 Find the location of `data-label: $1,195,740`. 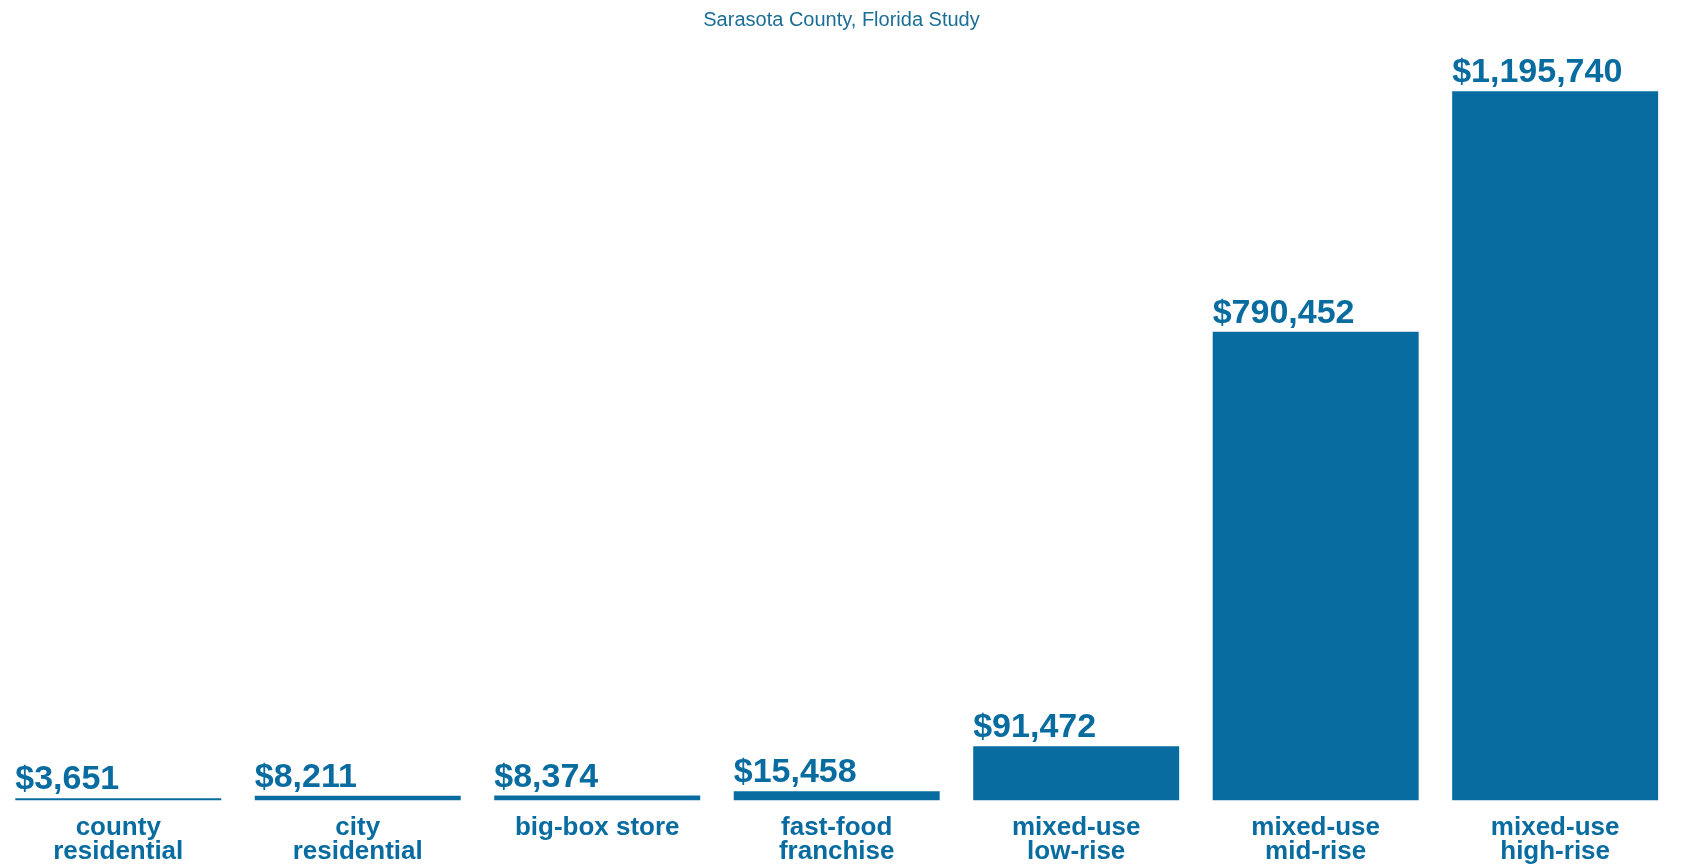

data-label: $1,195,740 is located at coordinates (1537, 70).